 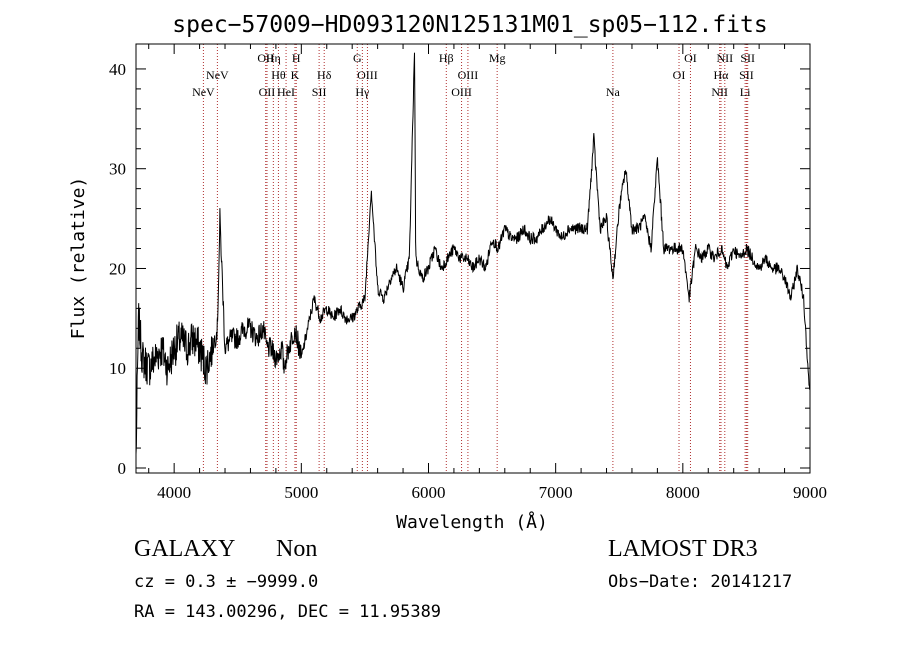 I want to click on x-axis-label: Wavelength (Å), so click(x=472, y=522).